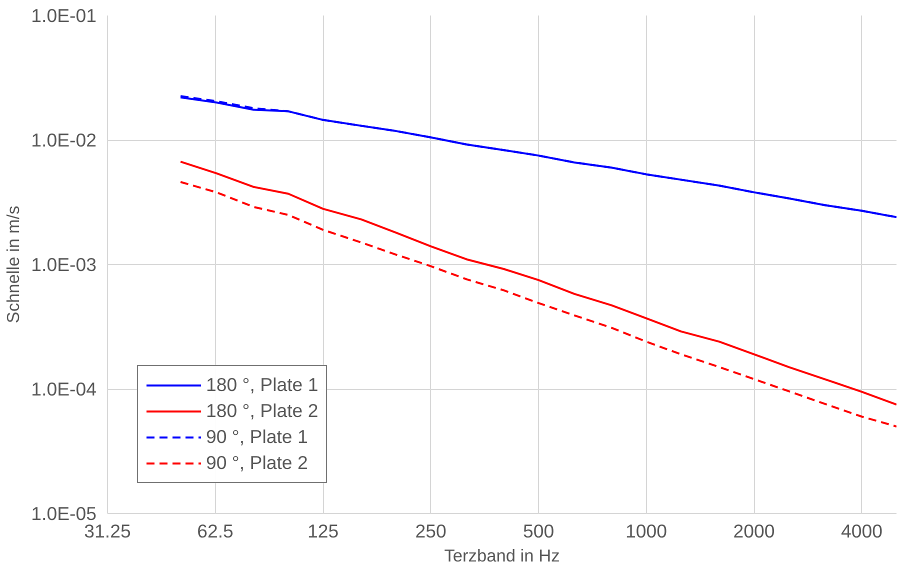  What do you see at coordinates (257, 437) in the screenshot?
I see `legend-label: 90 °, Plate 1` at bounding box center [257, 437].